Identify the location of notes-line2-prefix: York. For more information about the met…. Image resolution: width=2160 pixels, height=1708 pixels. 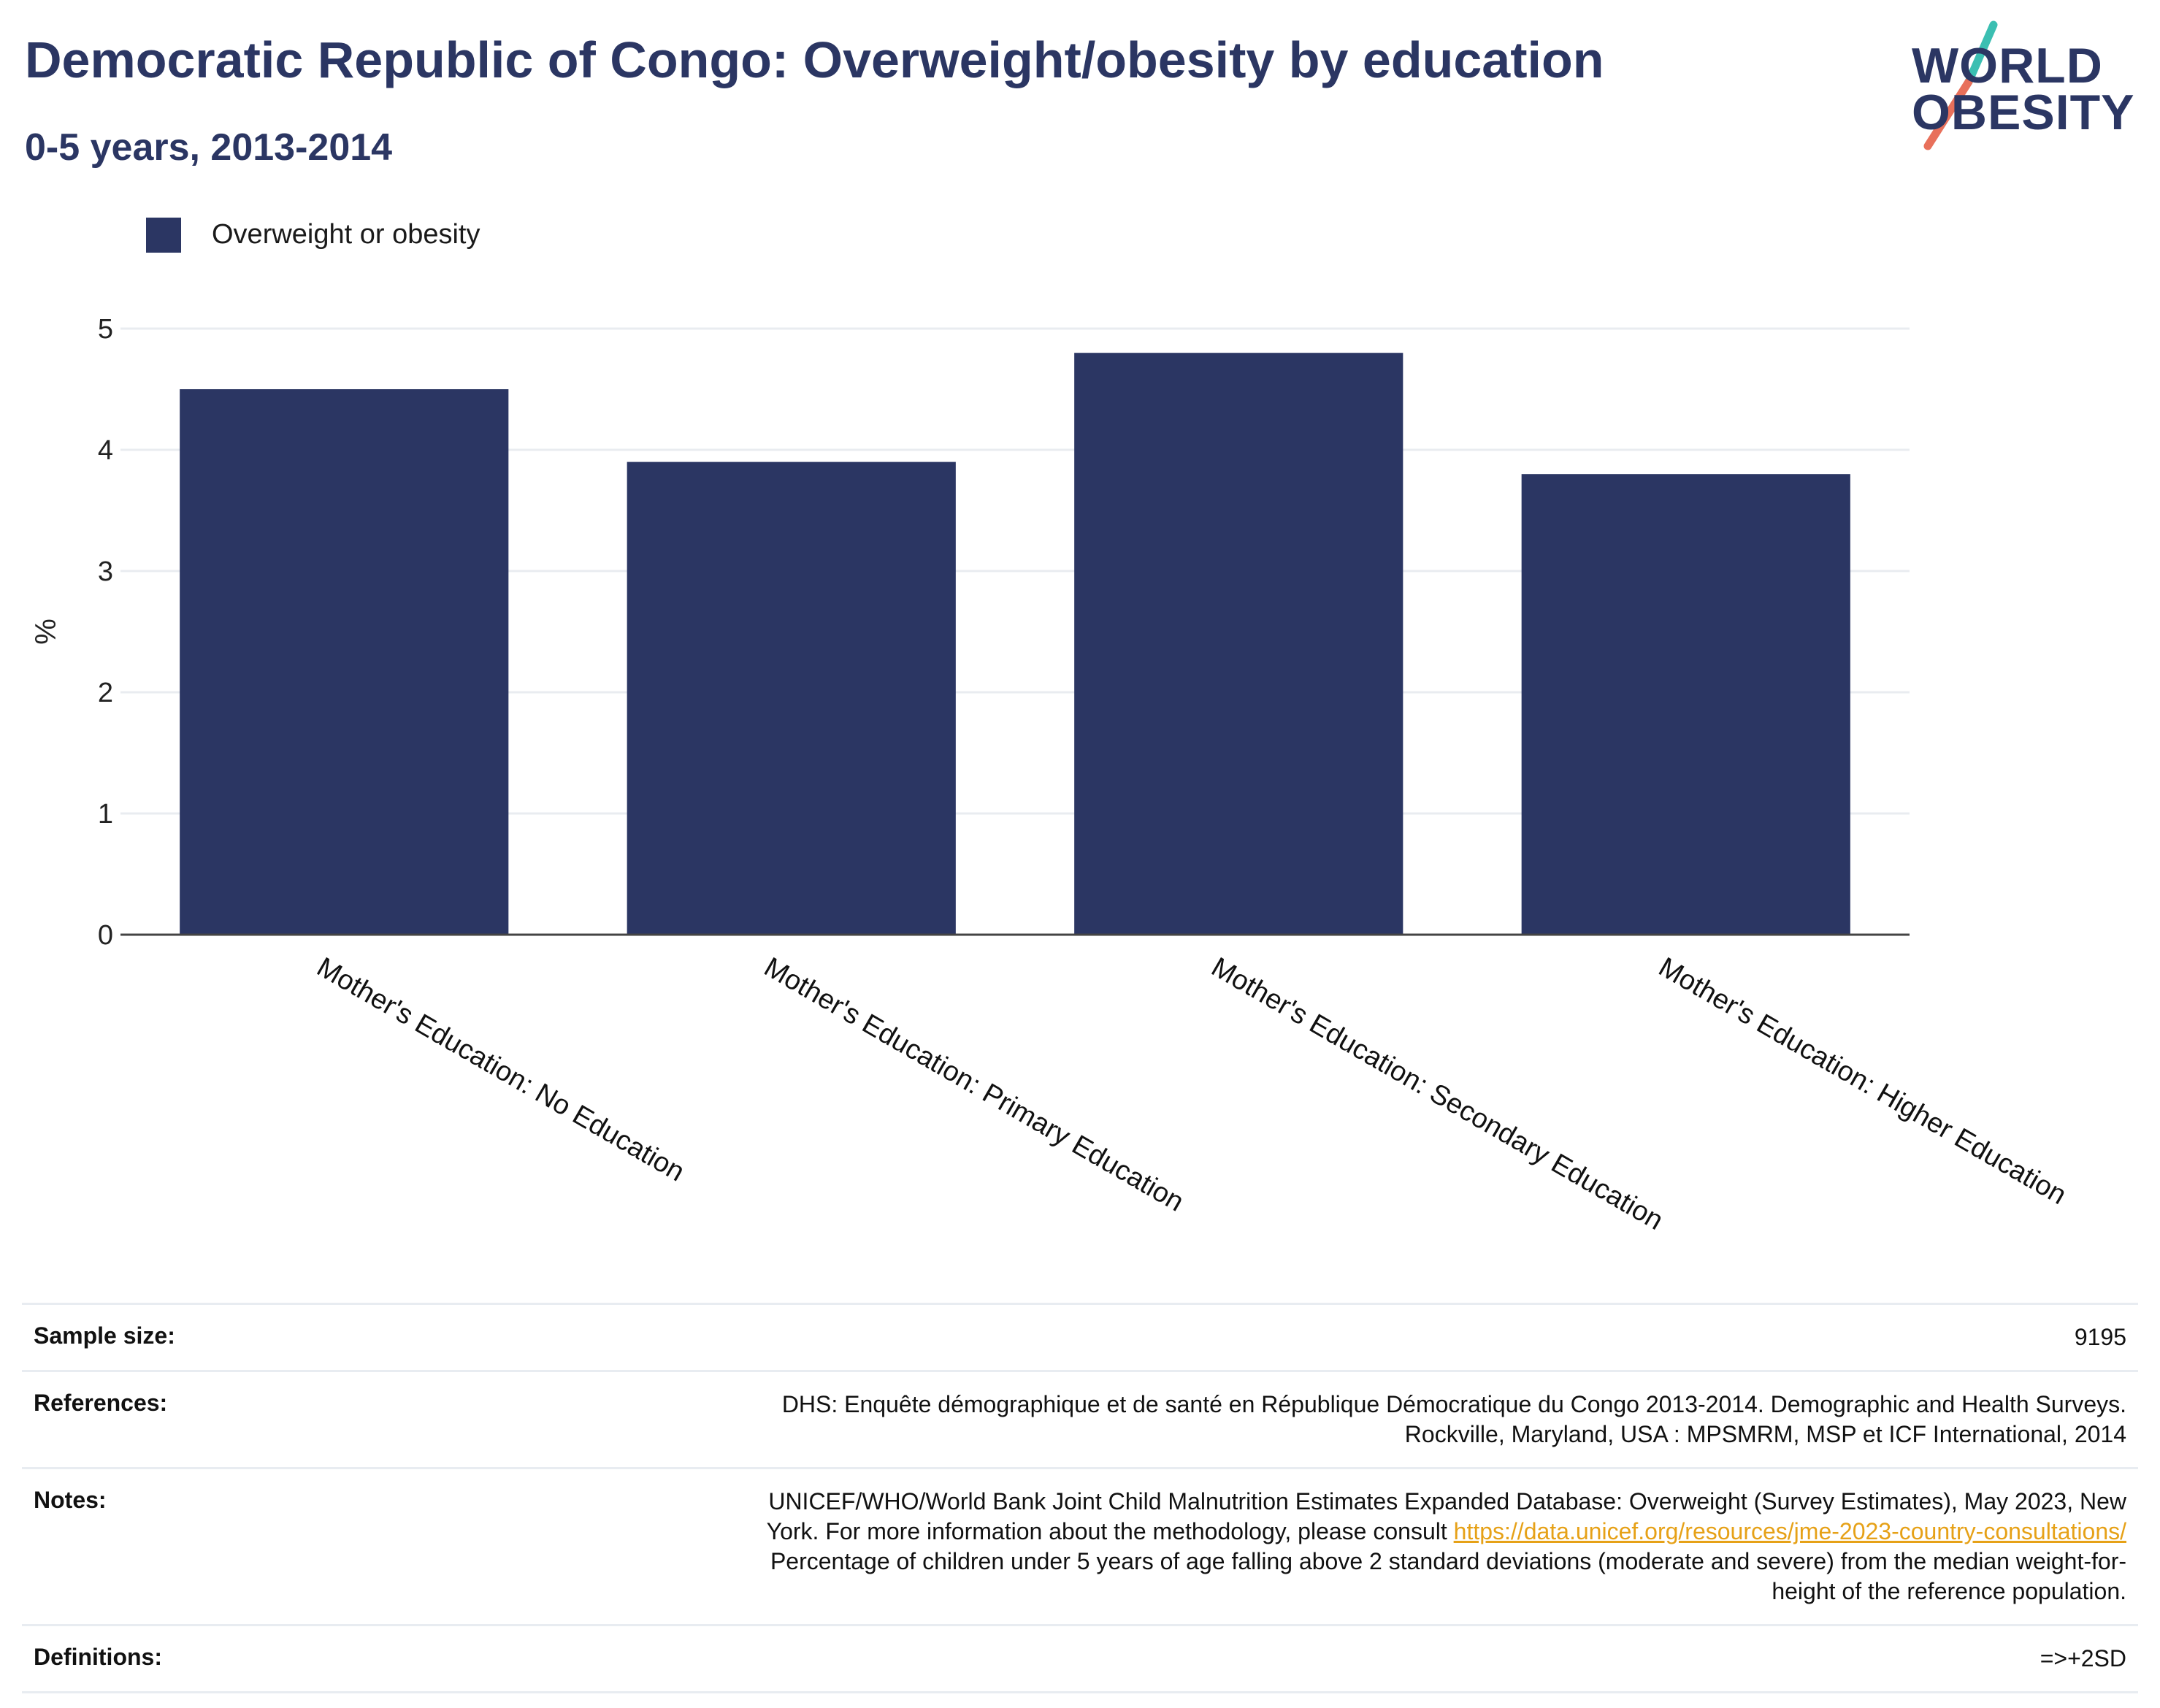
(1106, 1531).